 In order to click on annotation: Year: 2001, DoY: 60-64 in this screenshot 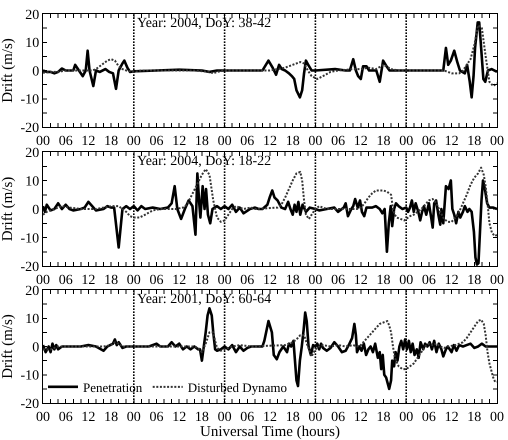, I will do `click(204, 299)`.